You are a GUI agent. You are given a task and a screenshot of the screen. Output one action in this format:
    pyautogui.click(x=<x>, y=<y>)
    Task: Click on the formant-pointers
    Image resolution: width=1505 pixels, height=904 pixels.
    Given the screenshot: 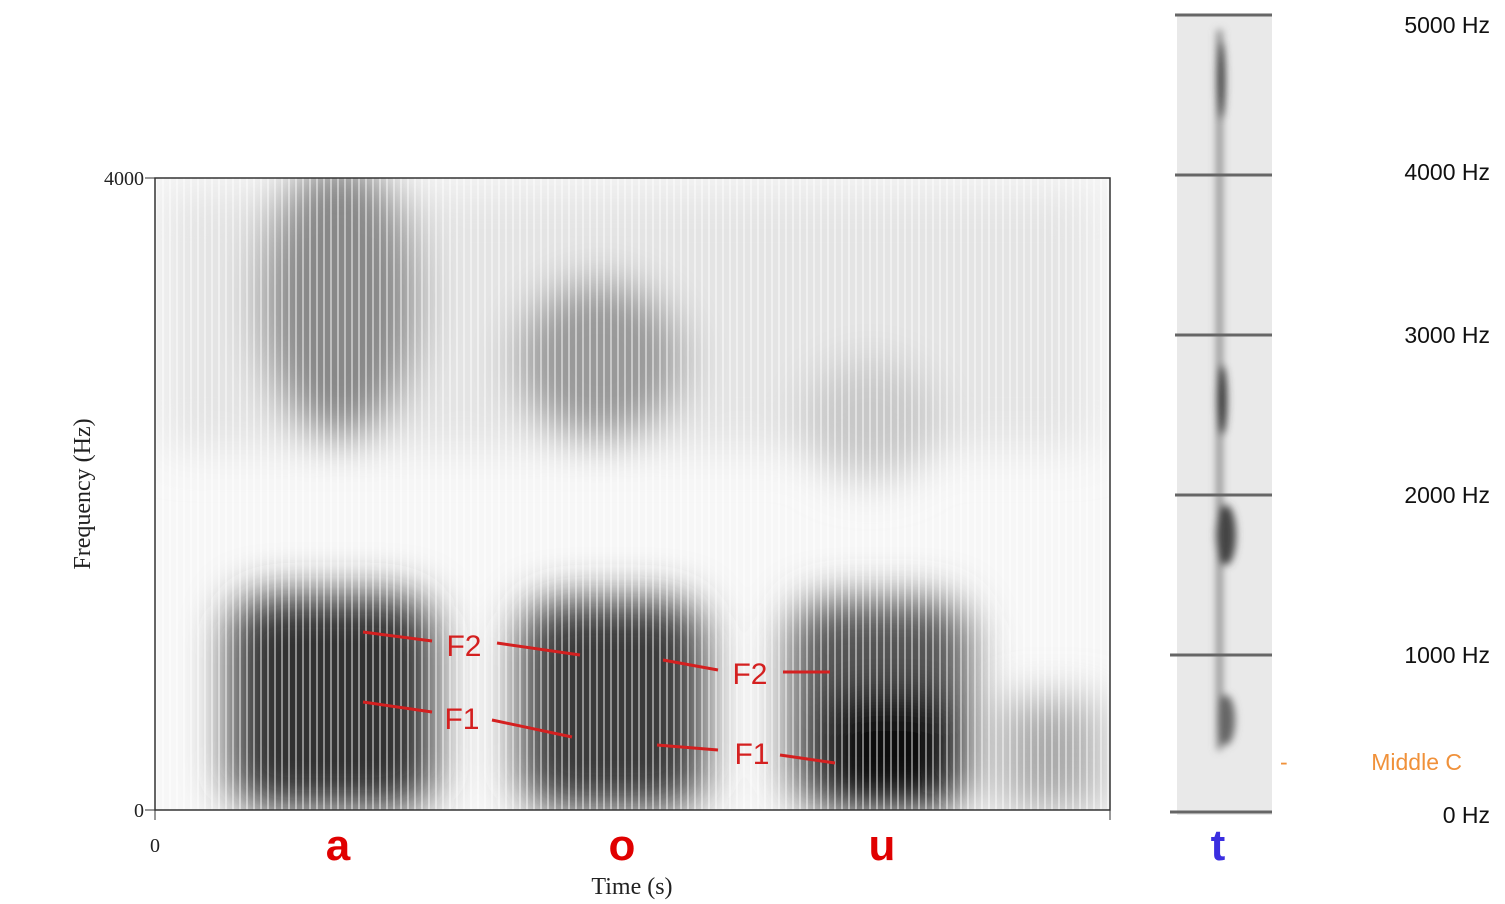 What is the action you would take?
    pyautogui.click(x=599, y=697)
    